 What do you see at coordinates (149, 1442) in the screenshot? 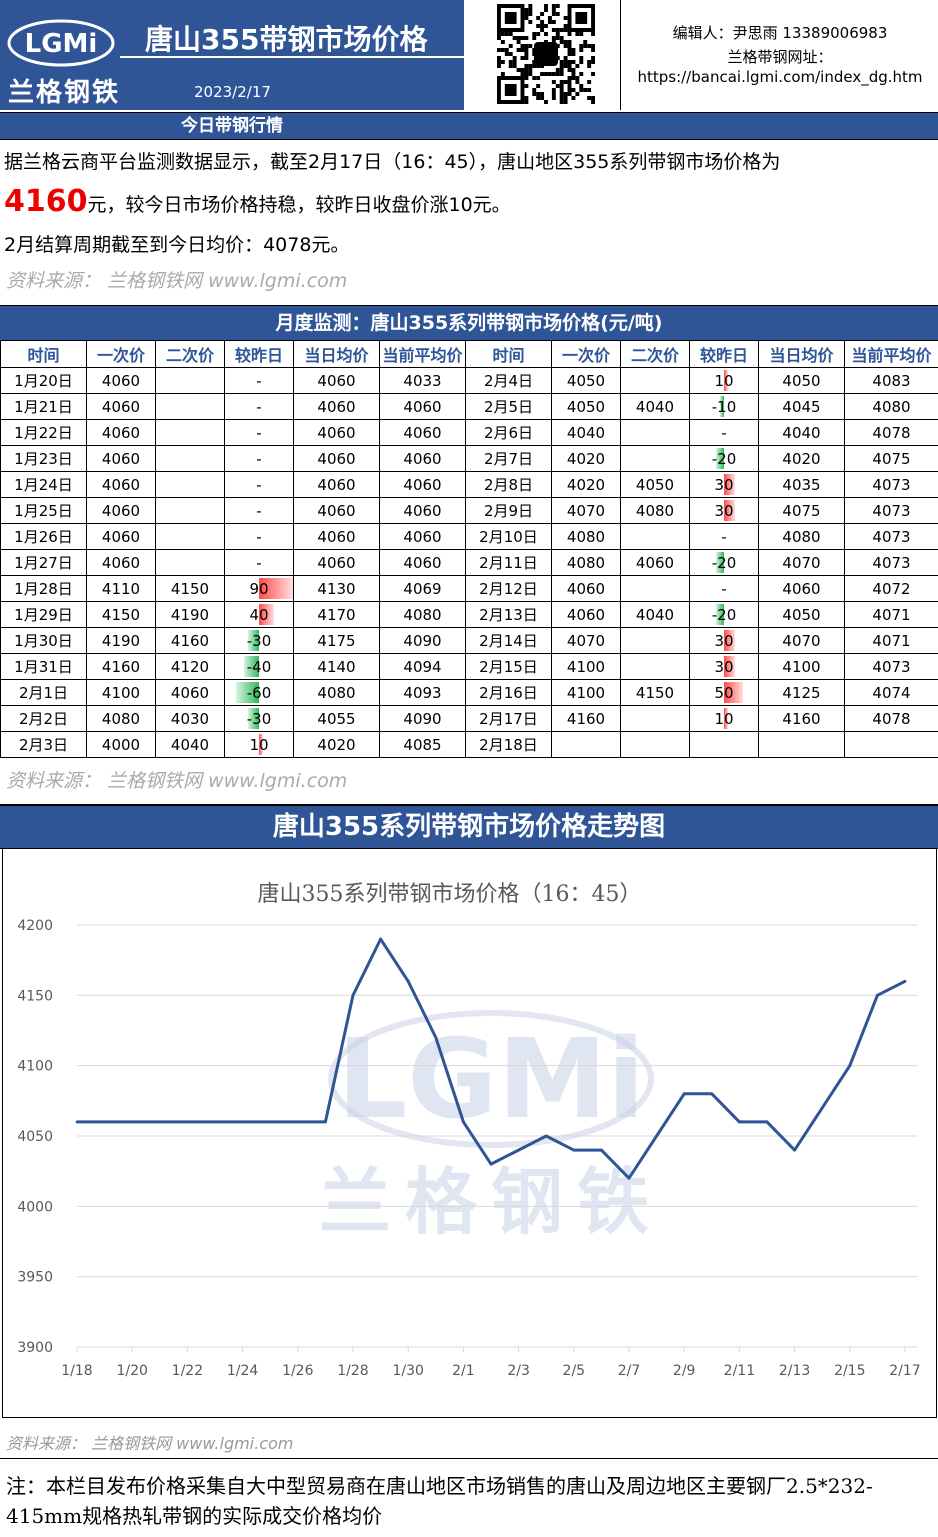
I see `chart-source-note: 资料来源： 兰格钢铁网 www.lgmi.com` at bounding box center [149, 1442].